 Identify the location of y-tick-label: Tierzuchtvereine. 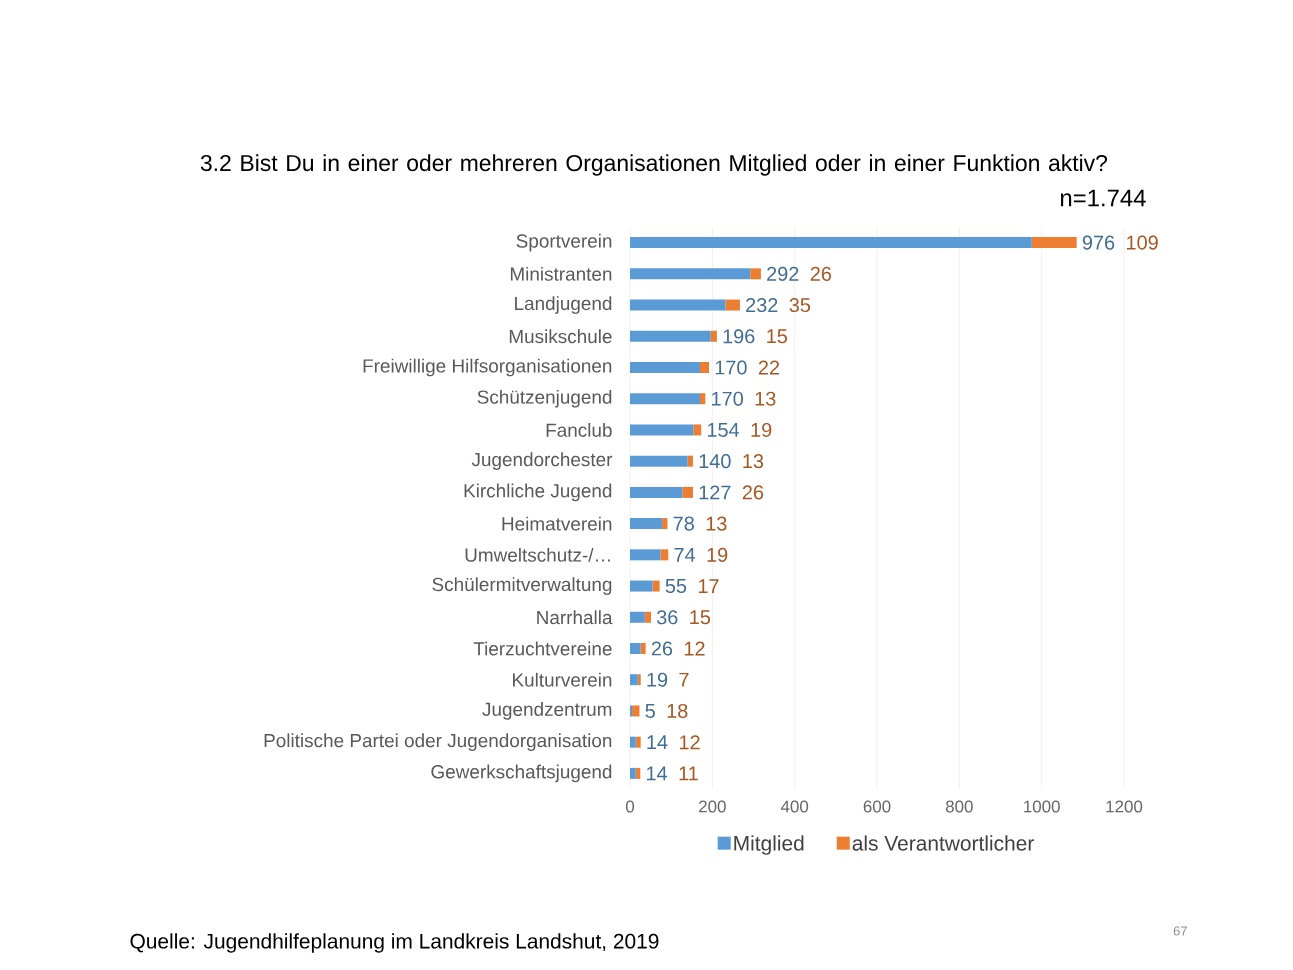
(542, 648).